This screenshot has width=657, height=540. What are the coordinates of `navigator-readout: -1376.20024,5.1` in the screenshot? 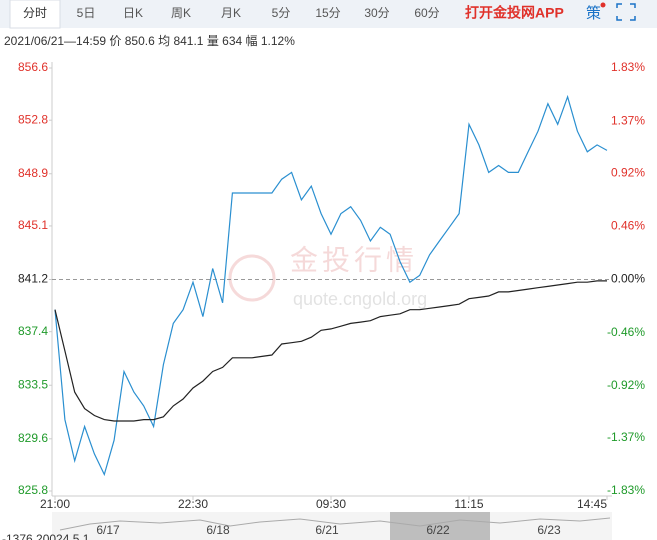 It's located at (46, 536).